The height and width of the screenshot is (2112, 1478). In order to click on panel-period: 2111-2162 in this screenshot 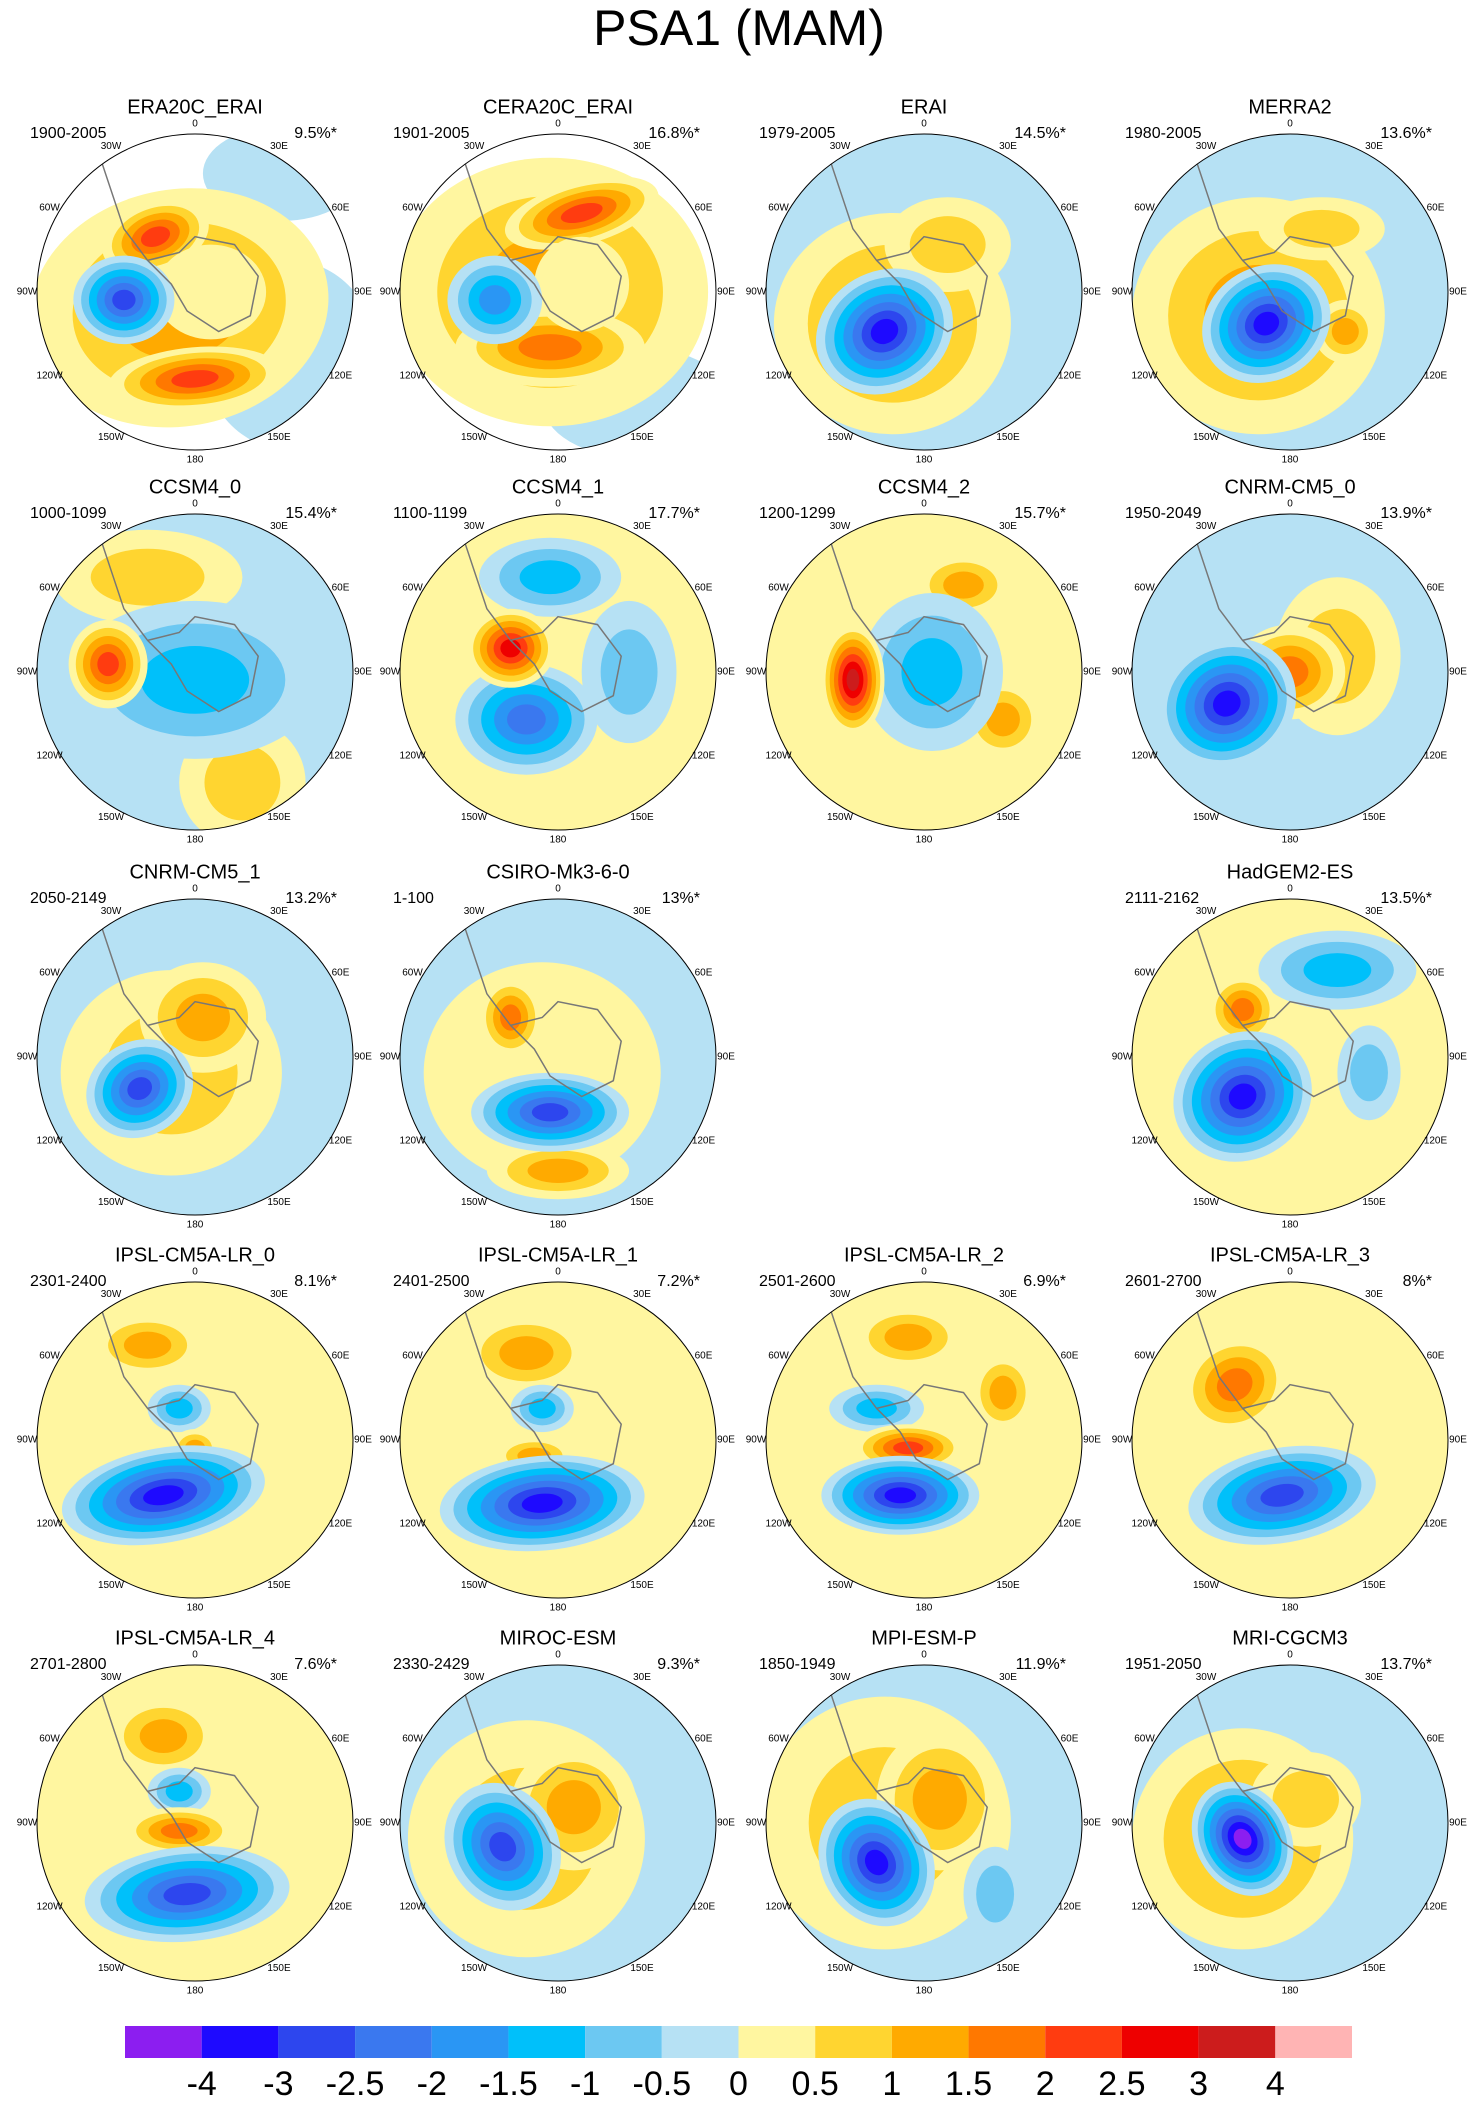, I will do `click(1162, 898)`.